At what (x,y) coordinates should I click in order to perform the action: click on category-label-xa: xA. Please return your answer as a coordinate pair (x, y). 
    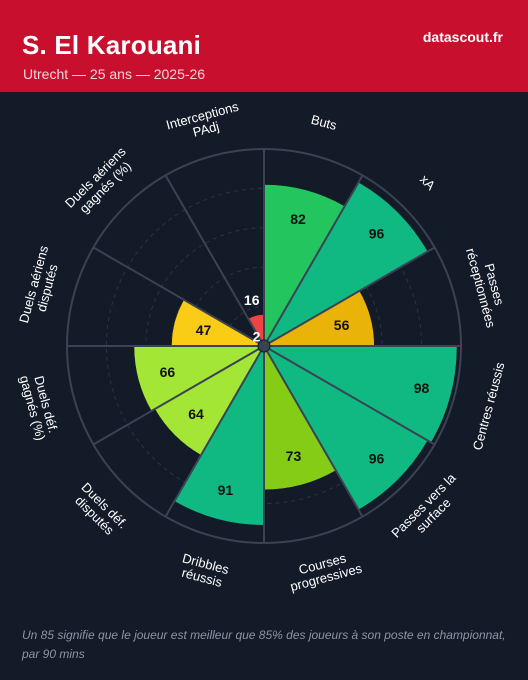
    Looking at the image, I should click on (428, 183).